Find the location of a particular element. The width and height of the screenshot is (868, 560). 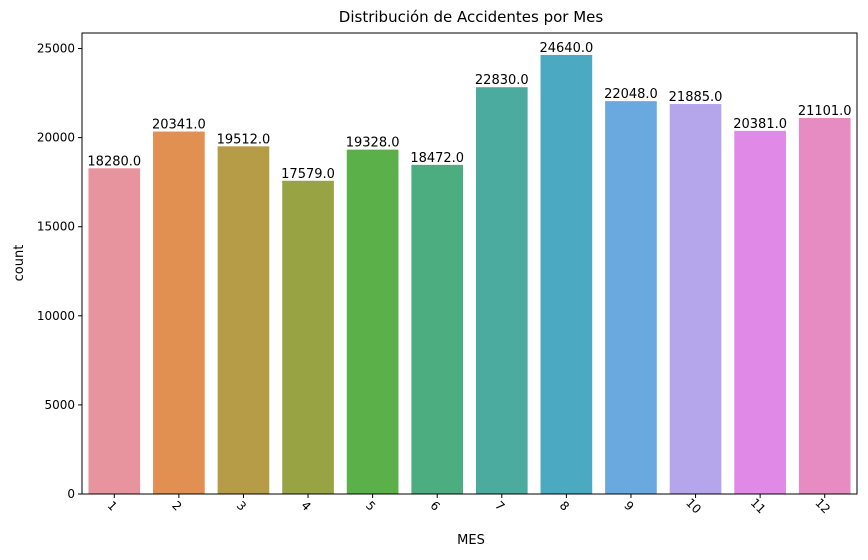

bar-value-label: 24640.0 is located at coordinates (566, 48).